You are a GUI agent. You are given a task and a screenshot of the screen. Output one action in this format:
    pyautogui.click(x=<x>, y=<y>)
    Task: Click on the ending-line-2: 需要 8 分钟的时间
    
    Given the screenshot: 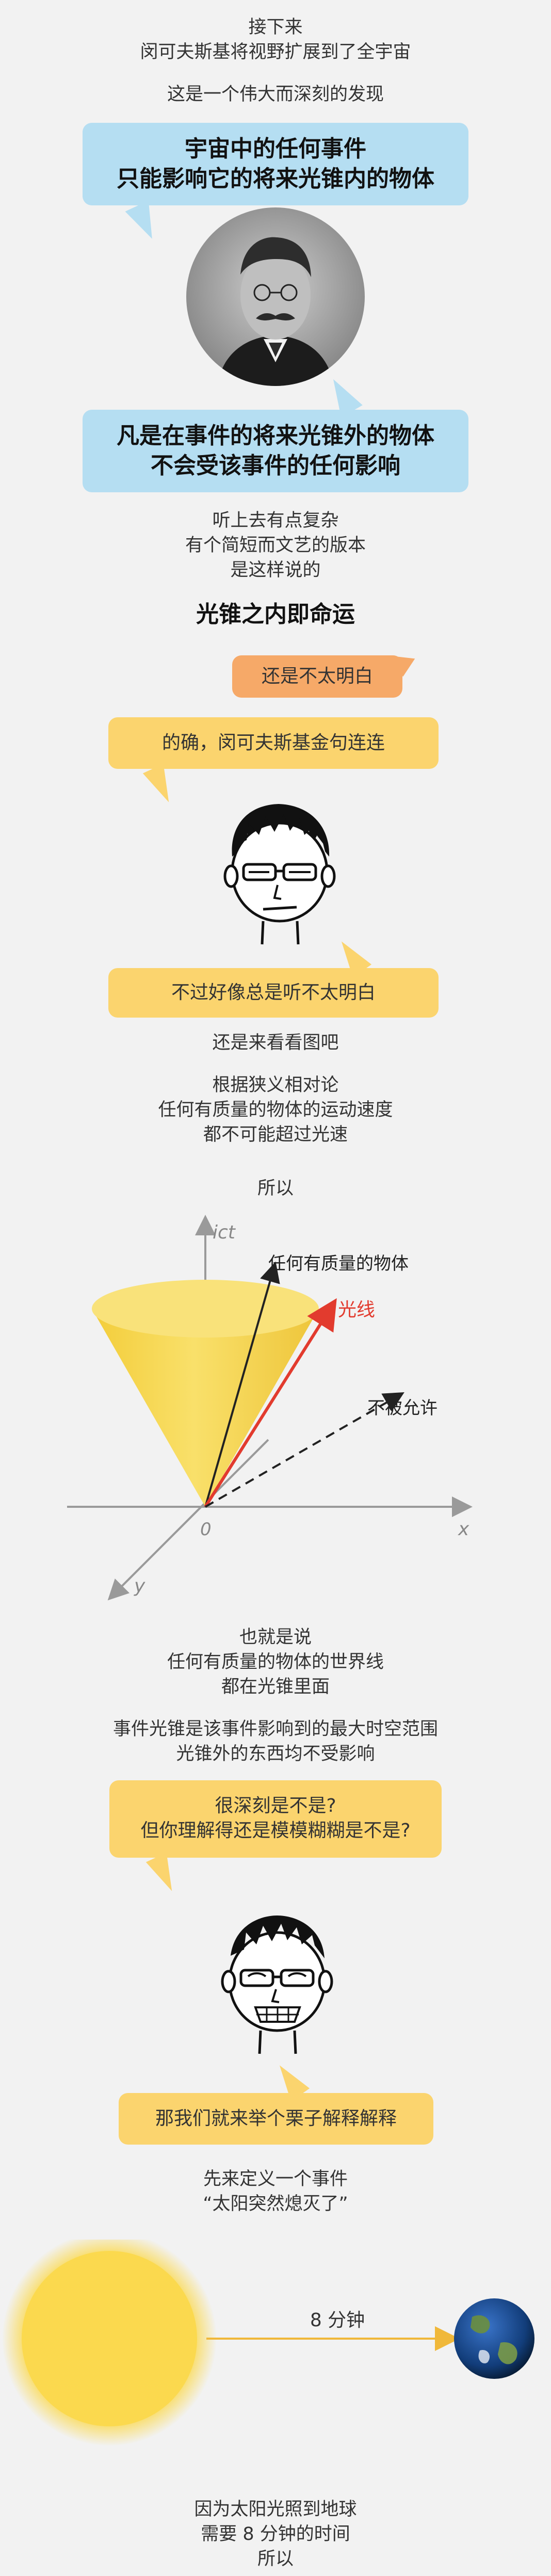 What is the action you would take?
    pyautogui.click(x=275, y=2535)
    